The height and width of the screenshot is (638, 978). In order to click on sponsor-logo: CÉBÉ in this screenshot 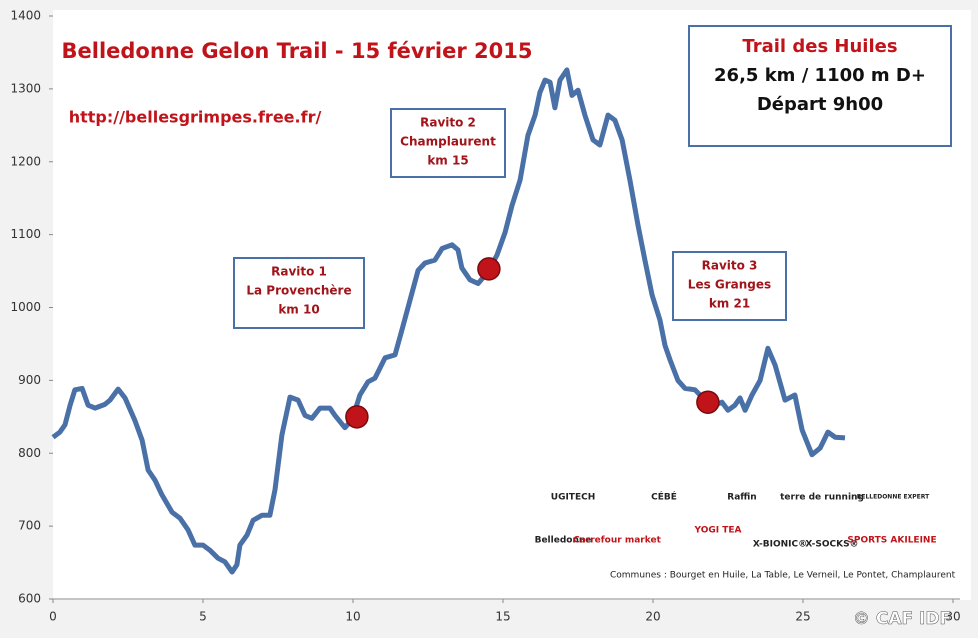, I will do `click(664, 497)`.